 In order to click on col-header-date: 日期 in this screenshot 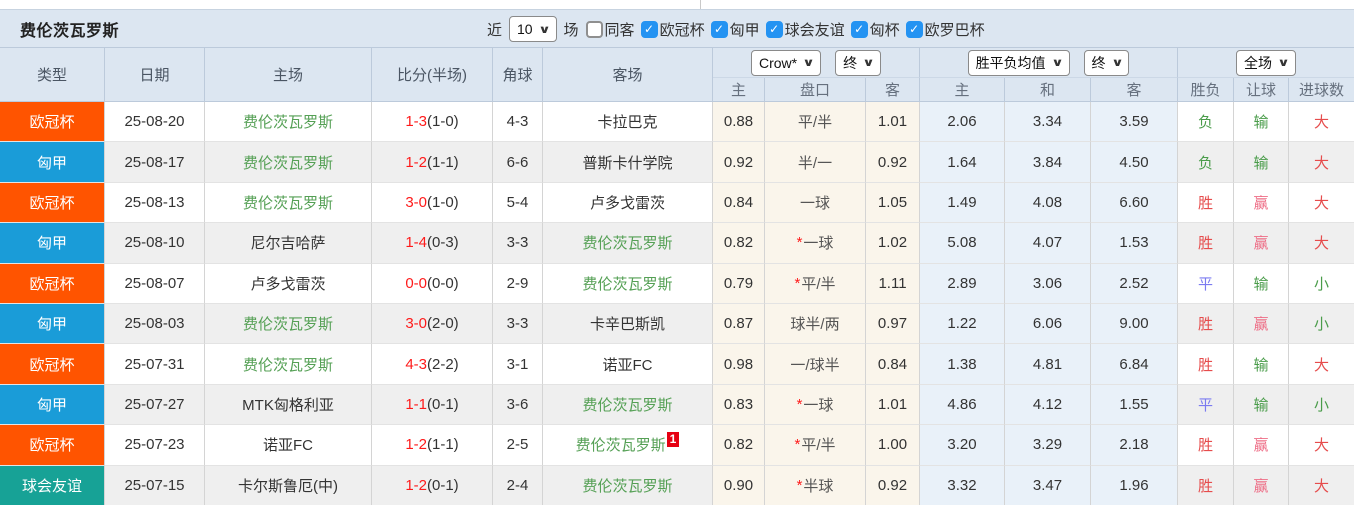, I will do `click(155, 75)`.